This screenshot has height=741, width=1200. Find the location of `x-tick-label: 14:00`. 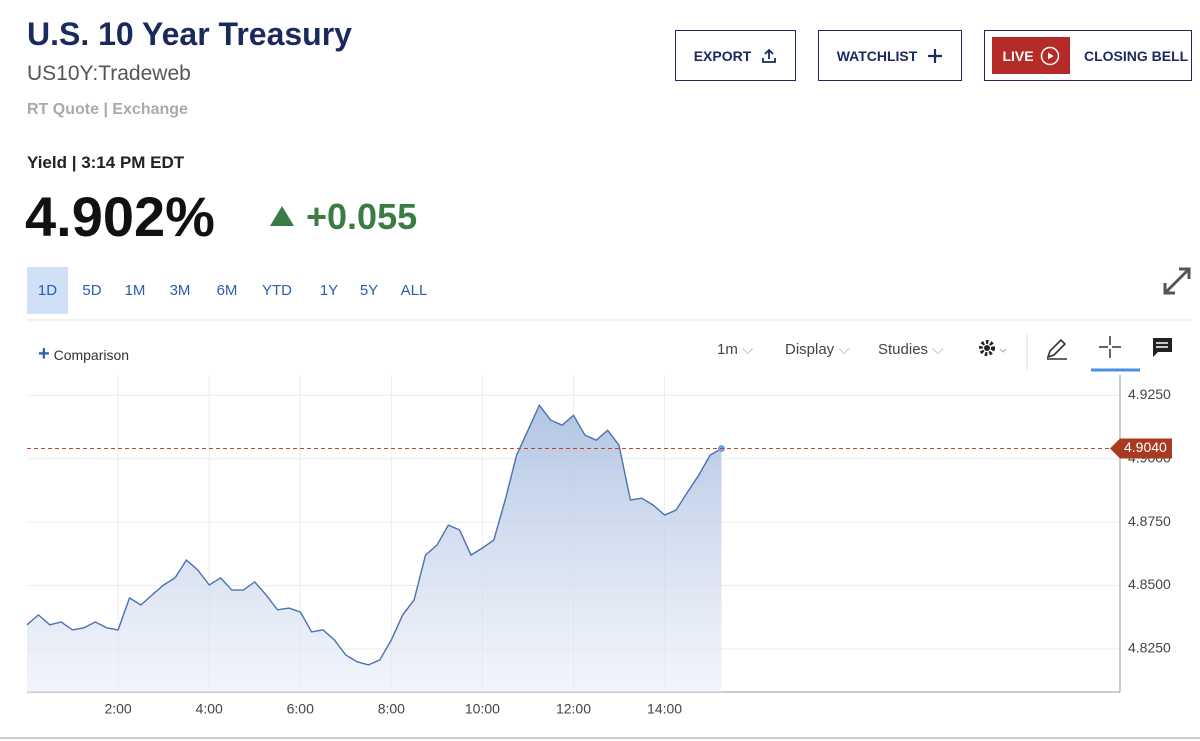

x-tick-label: 14:00 is located at coordinates (664, 709).